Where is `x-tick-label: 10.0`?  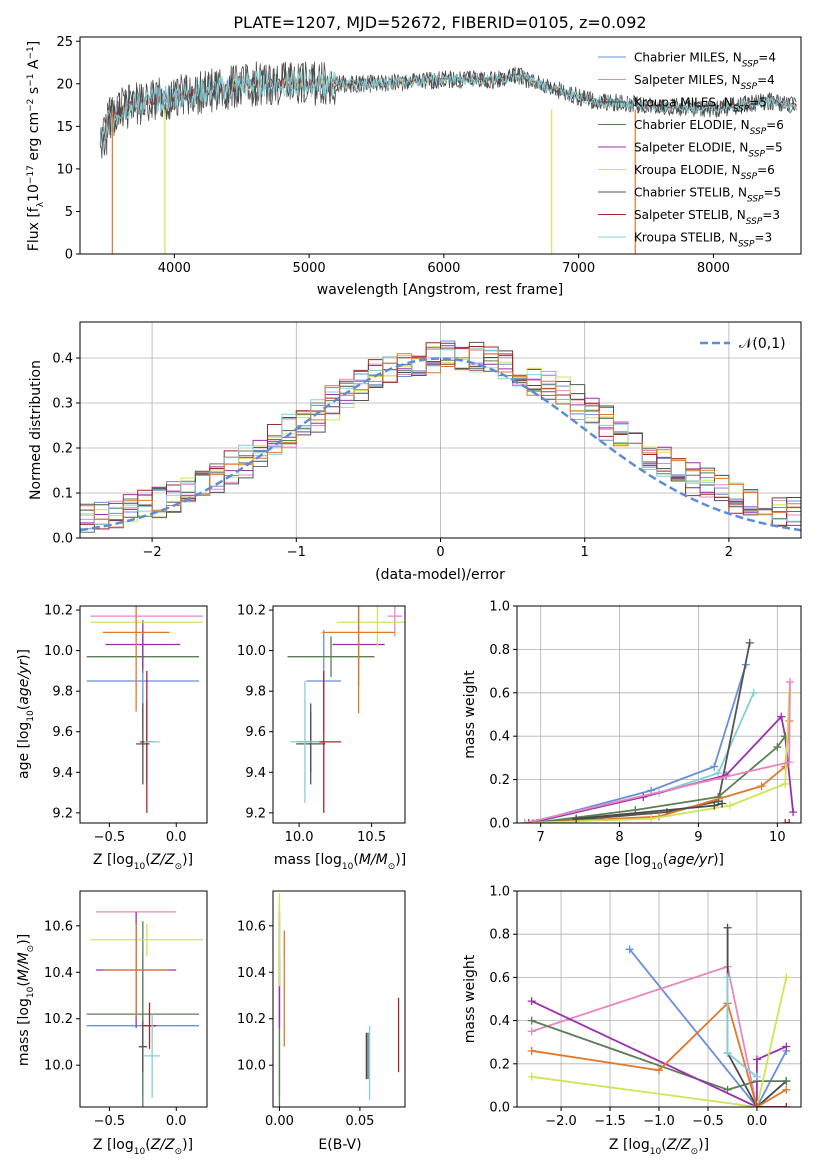 x-tick-label: 10.0 is located at coordinates (299, 837).